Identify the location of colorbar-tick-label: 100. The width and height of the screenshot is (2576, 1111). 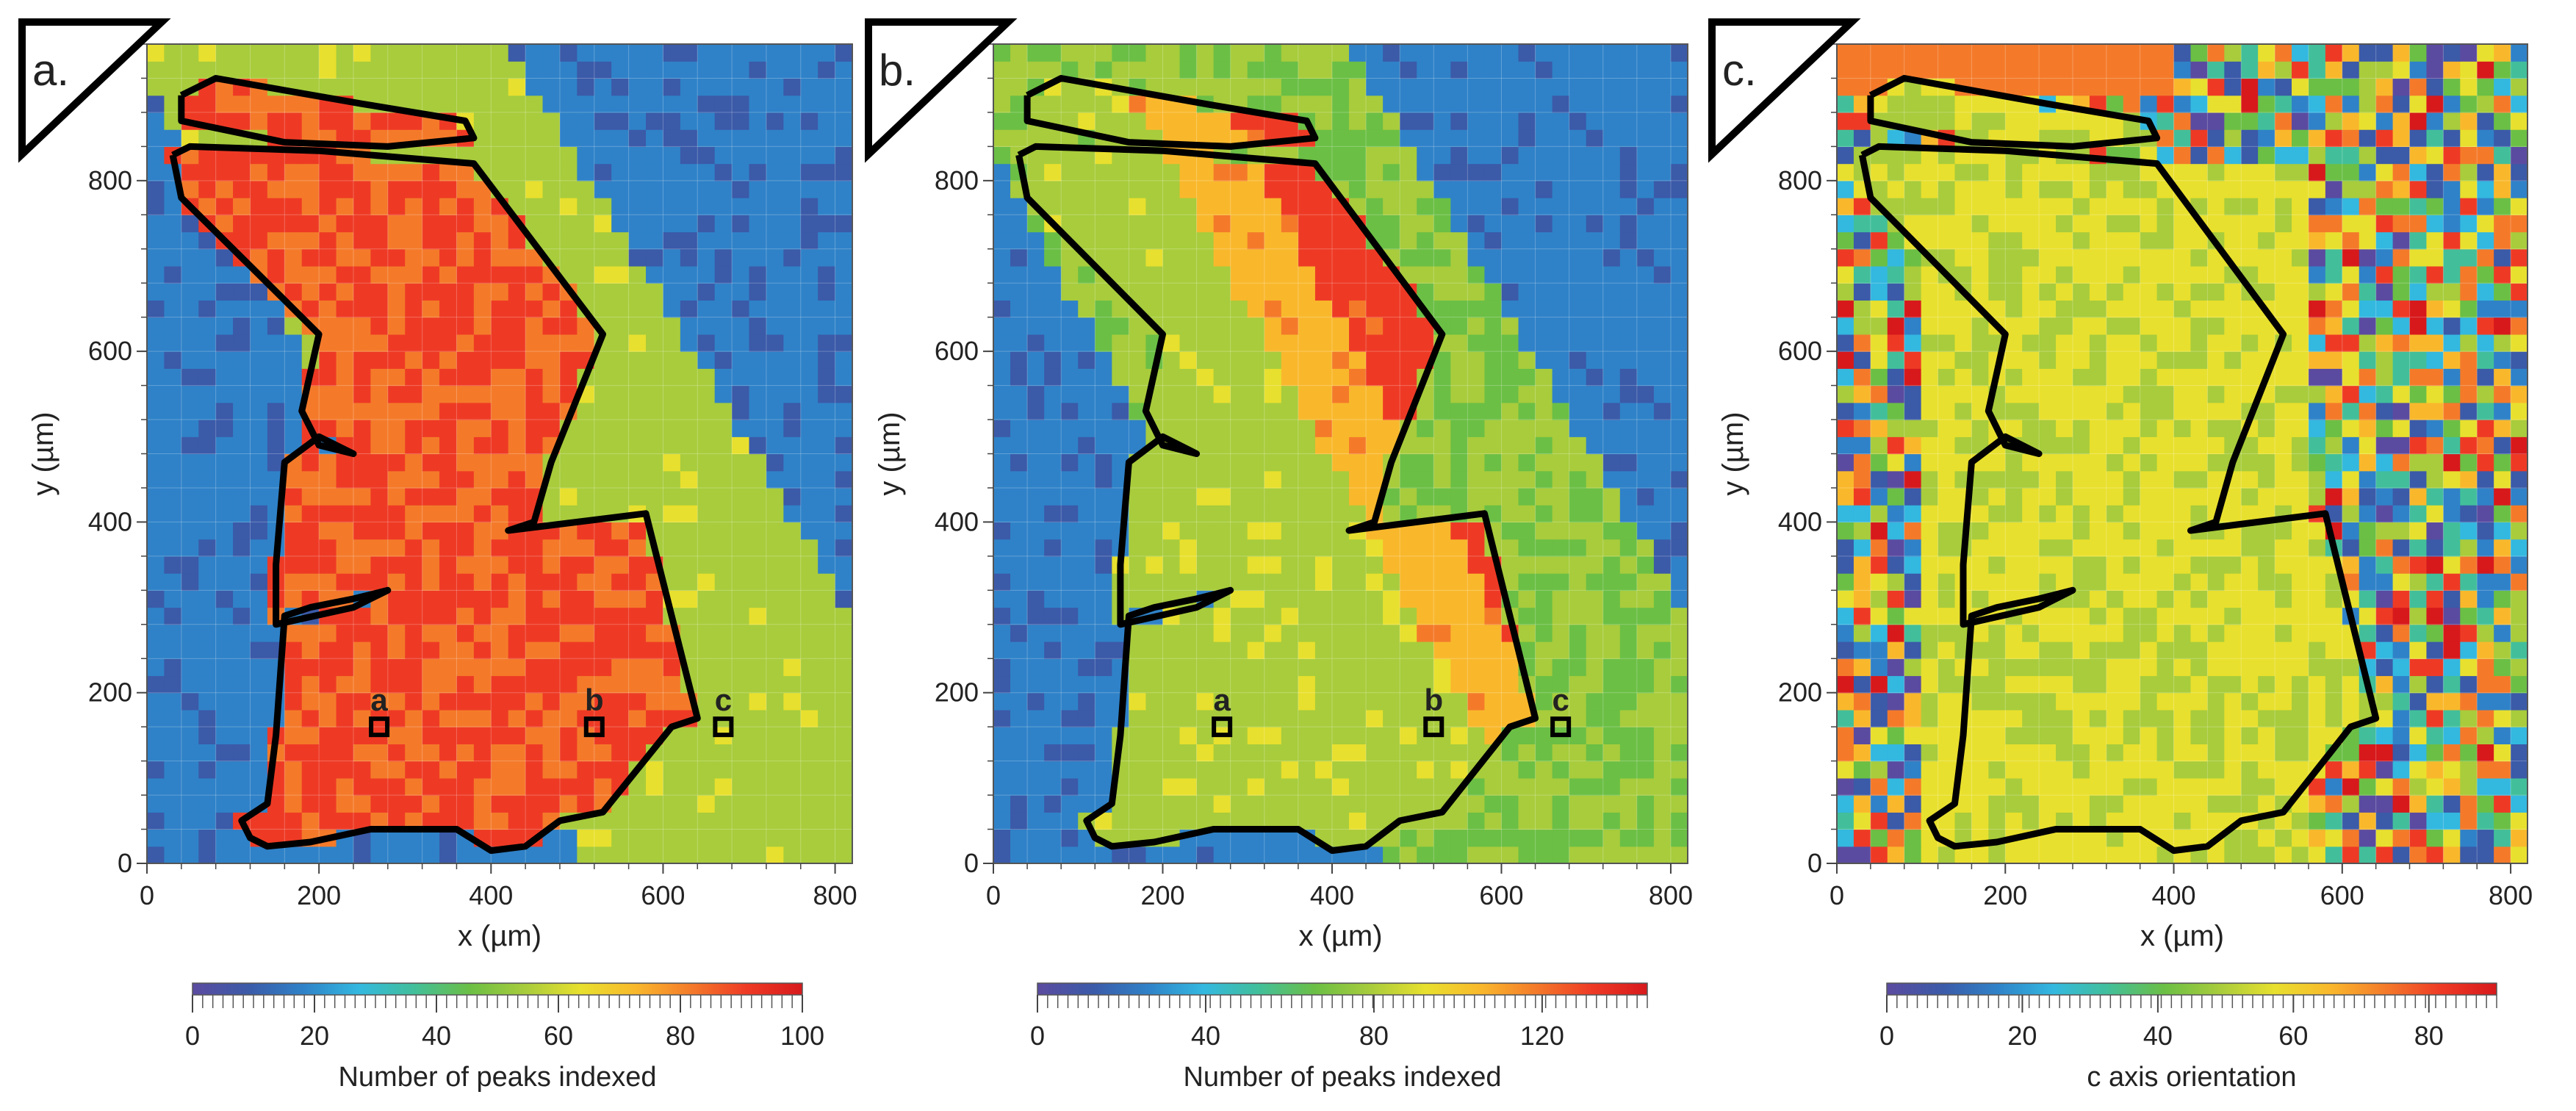
(802, 1036).